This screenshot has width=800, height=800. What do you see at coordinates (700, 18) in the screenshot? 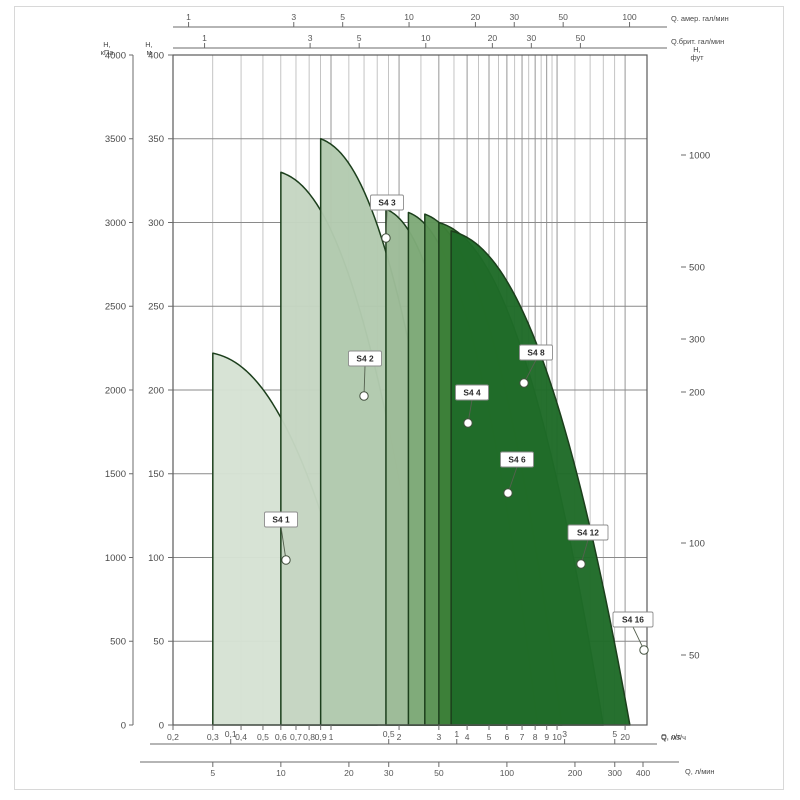
I see `axis-title-usgpm: Q. амер. гал/мин` at bounding box center [700, 18].